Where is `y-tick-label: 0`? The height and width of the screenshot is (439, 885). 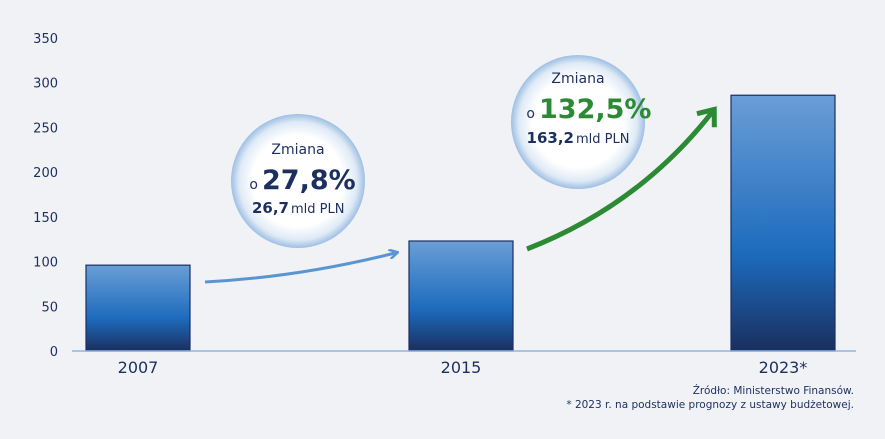
y-tick-label: 0 is located at coordinates (54, 352).